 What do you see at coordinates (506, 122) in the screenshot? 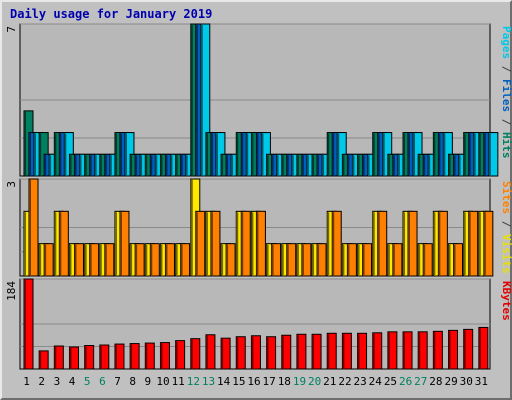
I see `axis-label-part-1-4: /` at bounding box center [506, 122].